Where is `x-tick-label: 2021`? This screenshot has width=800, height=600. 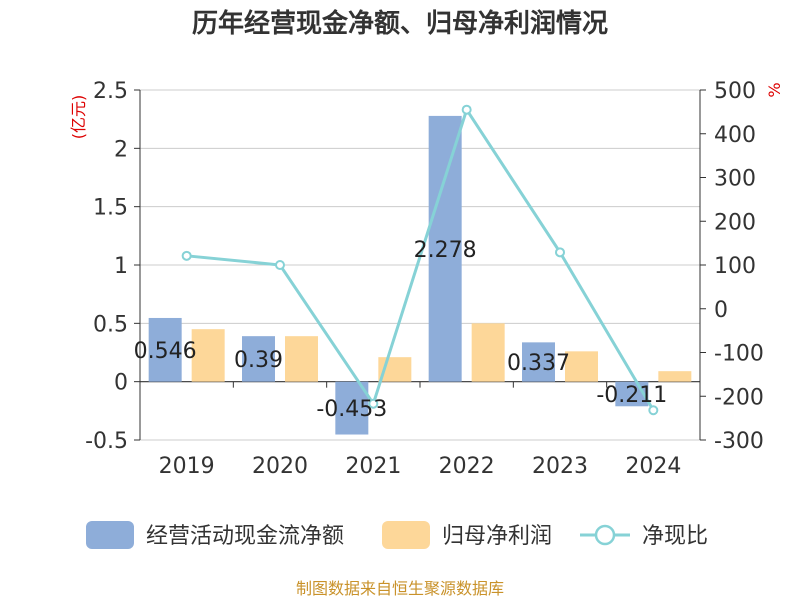
x-tick-label: 2021 is located at coordinates (373, 466).